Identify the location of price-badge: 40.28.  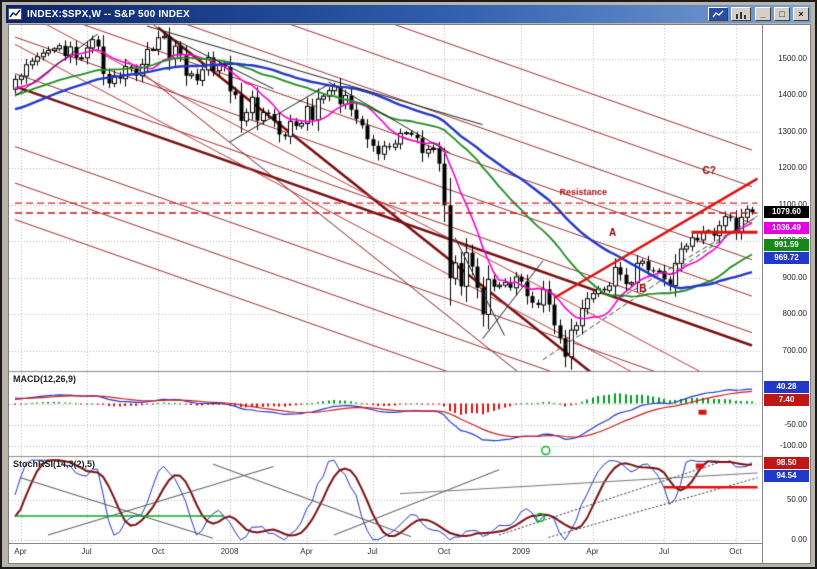
(786, 386).